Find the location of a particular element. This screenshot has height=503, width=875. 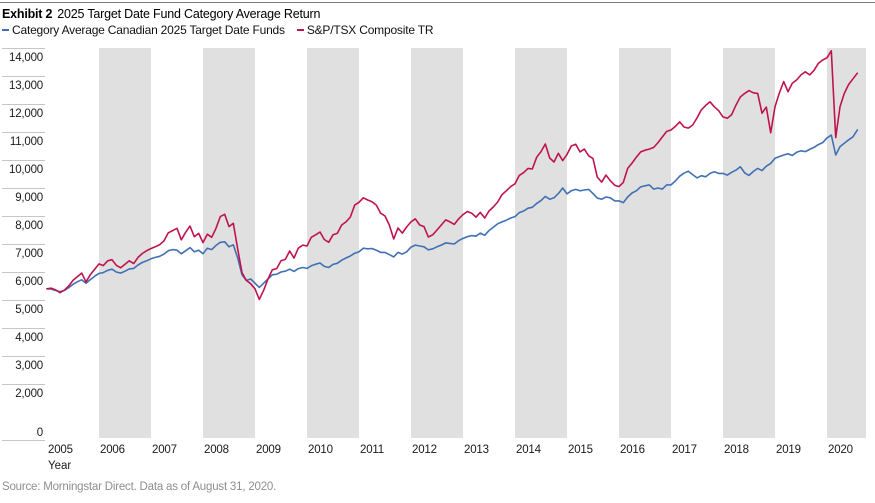

exhibit-label: Exhibit 2 is located at coordinates (27, 14).